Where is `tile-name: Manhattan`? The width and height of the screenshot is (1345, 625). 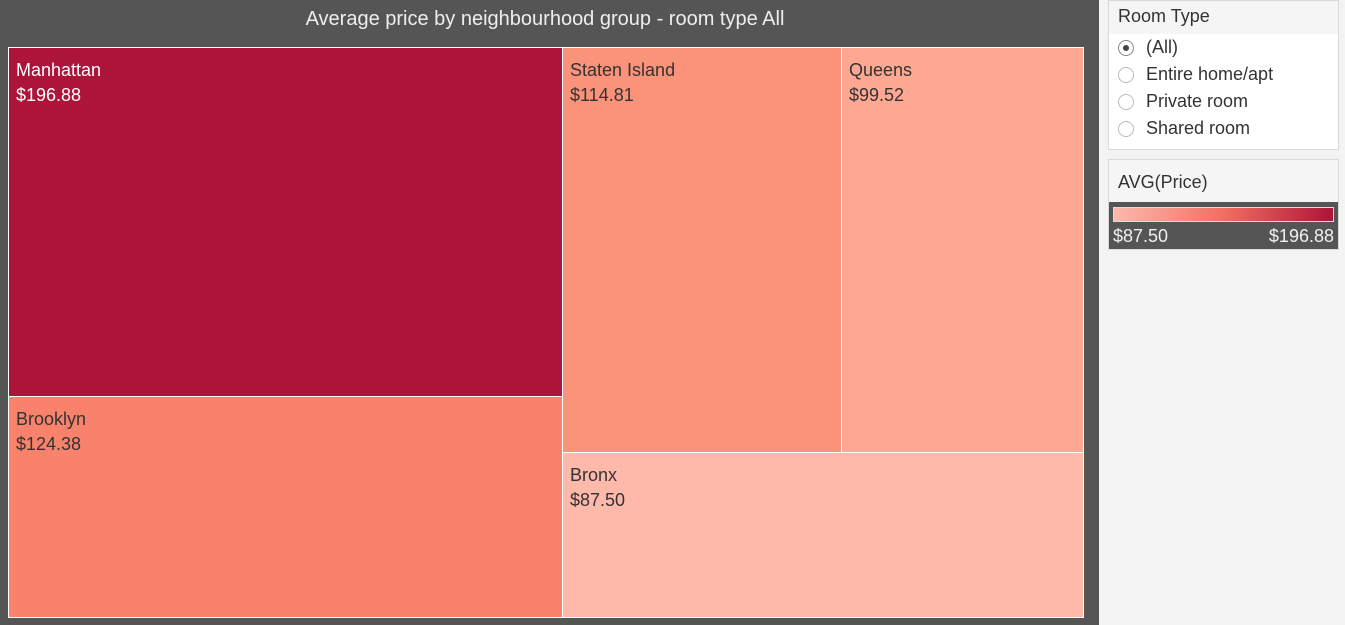 tile-name: Manhattan is located at coordinates (59, 70).